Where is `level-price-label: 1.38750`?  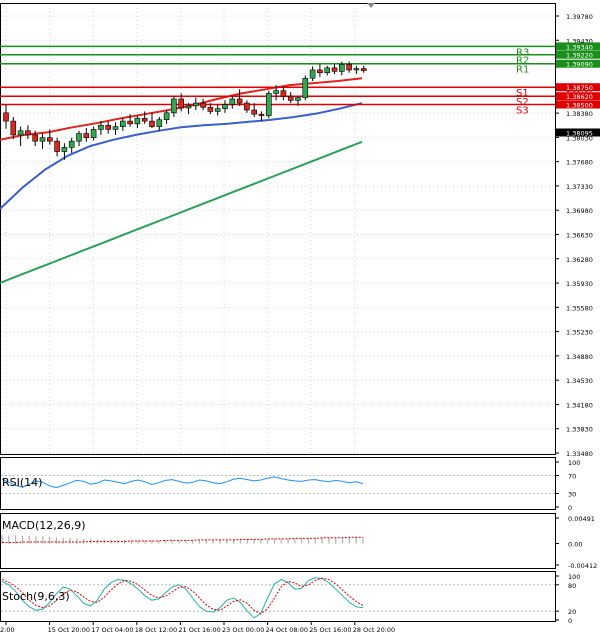
level-price-label: 1.38750 is located at coordinates (579, 88).